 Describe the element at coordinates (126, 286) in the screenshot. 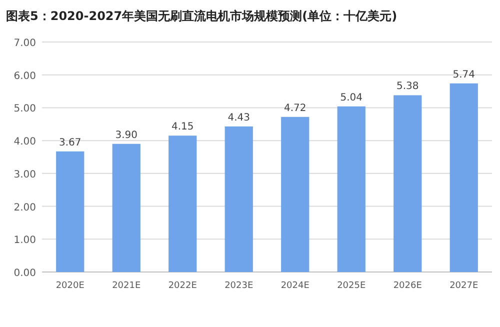

I see `x-tick-label: 2021E` at that location.